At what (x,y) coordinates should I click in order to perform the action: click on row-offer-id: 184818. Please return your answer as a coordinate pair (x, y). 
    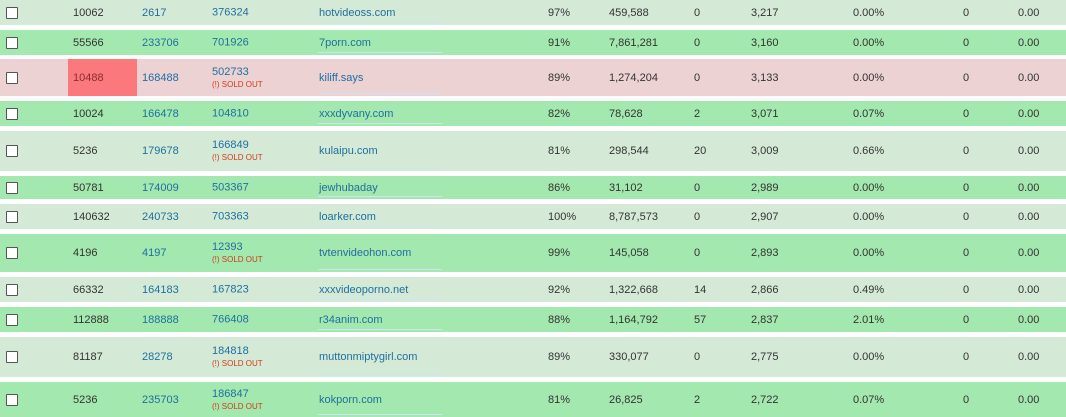
    Looking at the image, I should click on (230, 351).